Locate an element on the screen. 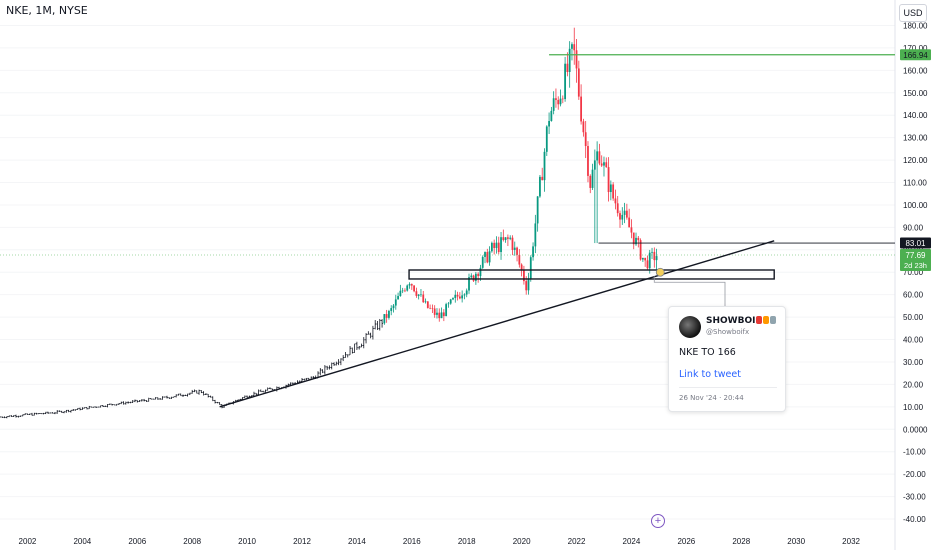  tweet-date: 26 Nov '24 · 20:44 is located at coordinates (711, 398).